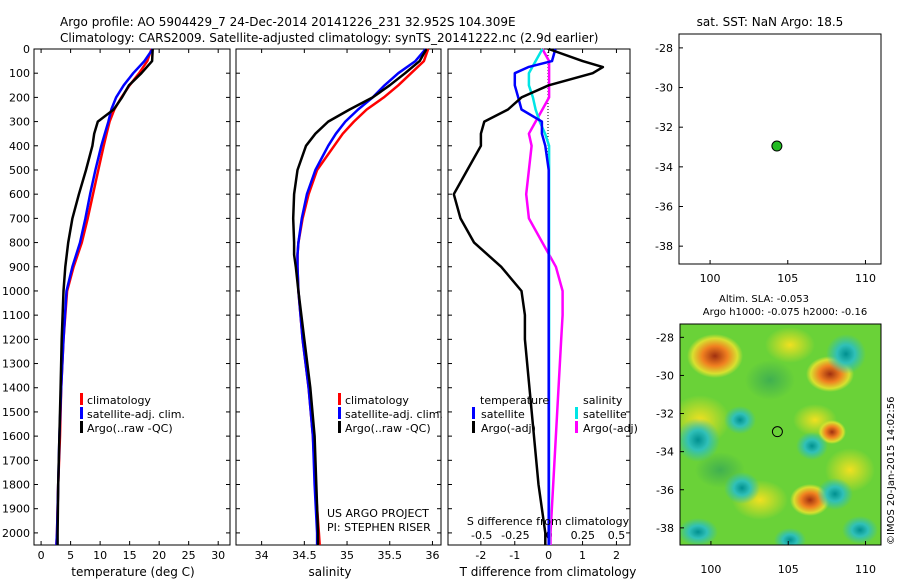 The width and height of the screenshot is (900, 580). I want to click on lat-tick-label: -30, so click(665, 375).